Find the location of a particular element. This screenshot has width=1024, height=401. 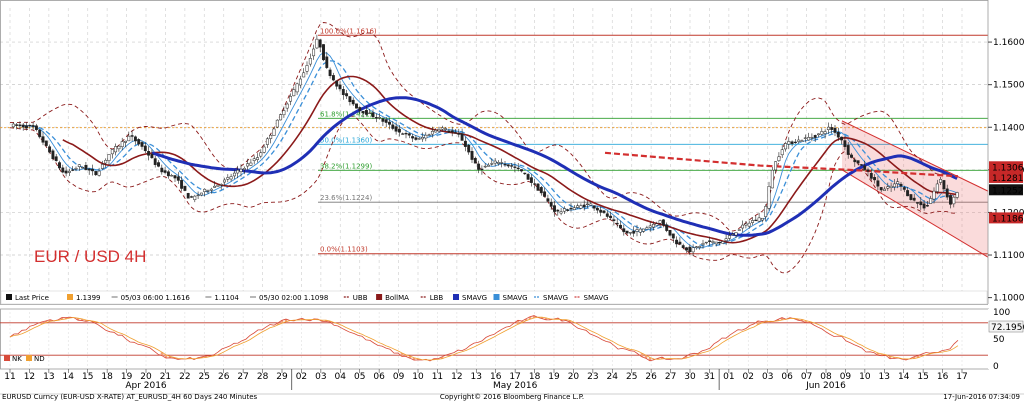

price-badge is located at coordinates (1006, 177).